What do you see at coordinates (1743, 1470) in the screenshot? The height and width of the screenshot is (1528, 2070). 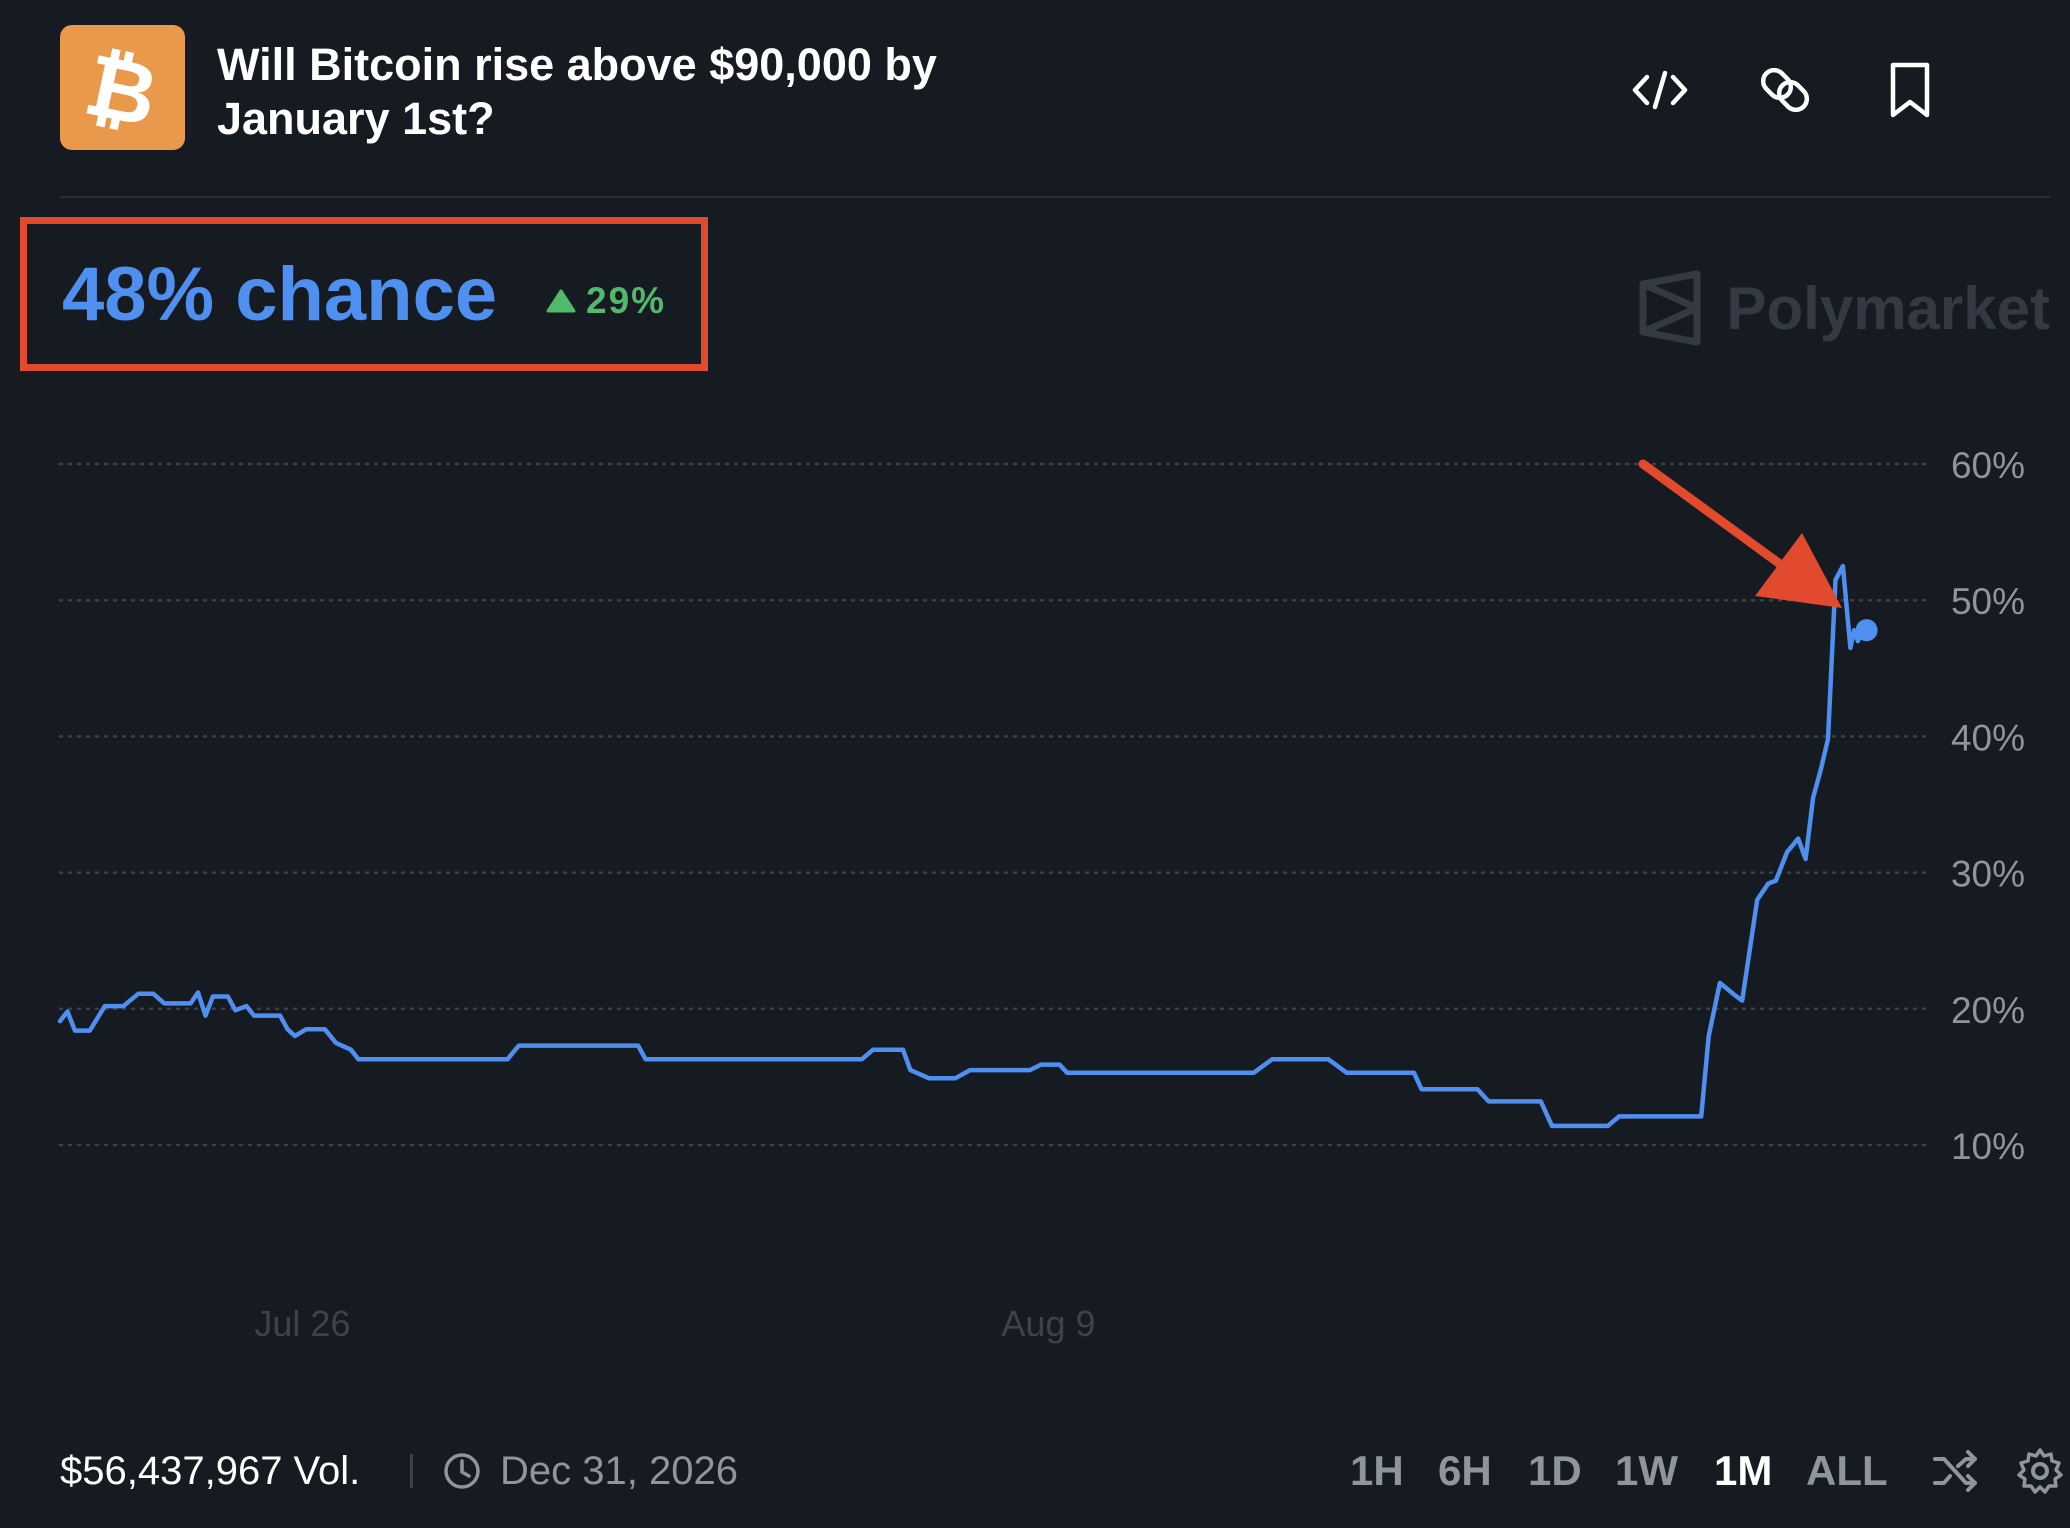 I see `range-1m: 1M` at bounding box center [1743, 1470].